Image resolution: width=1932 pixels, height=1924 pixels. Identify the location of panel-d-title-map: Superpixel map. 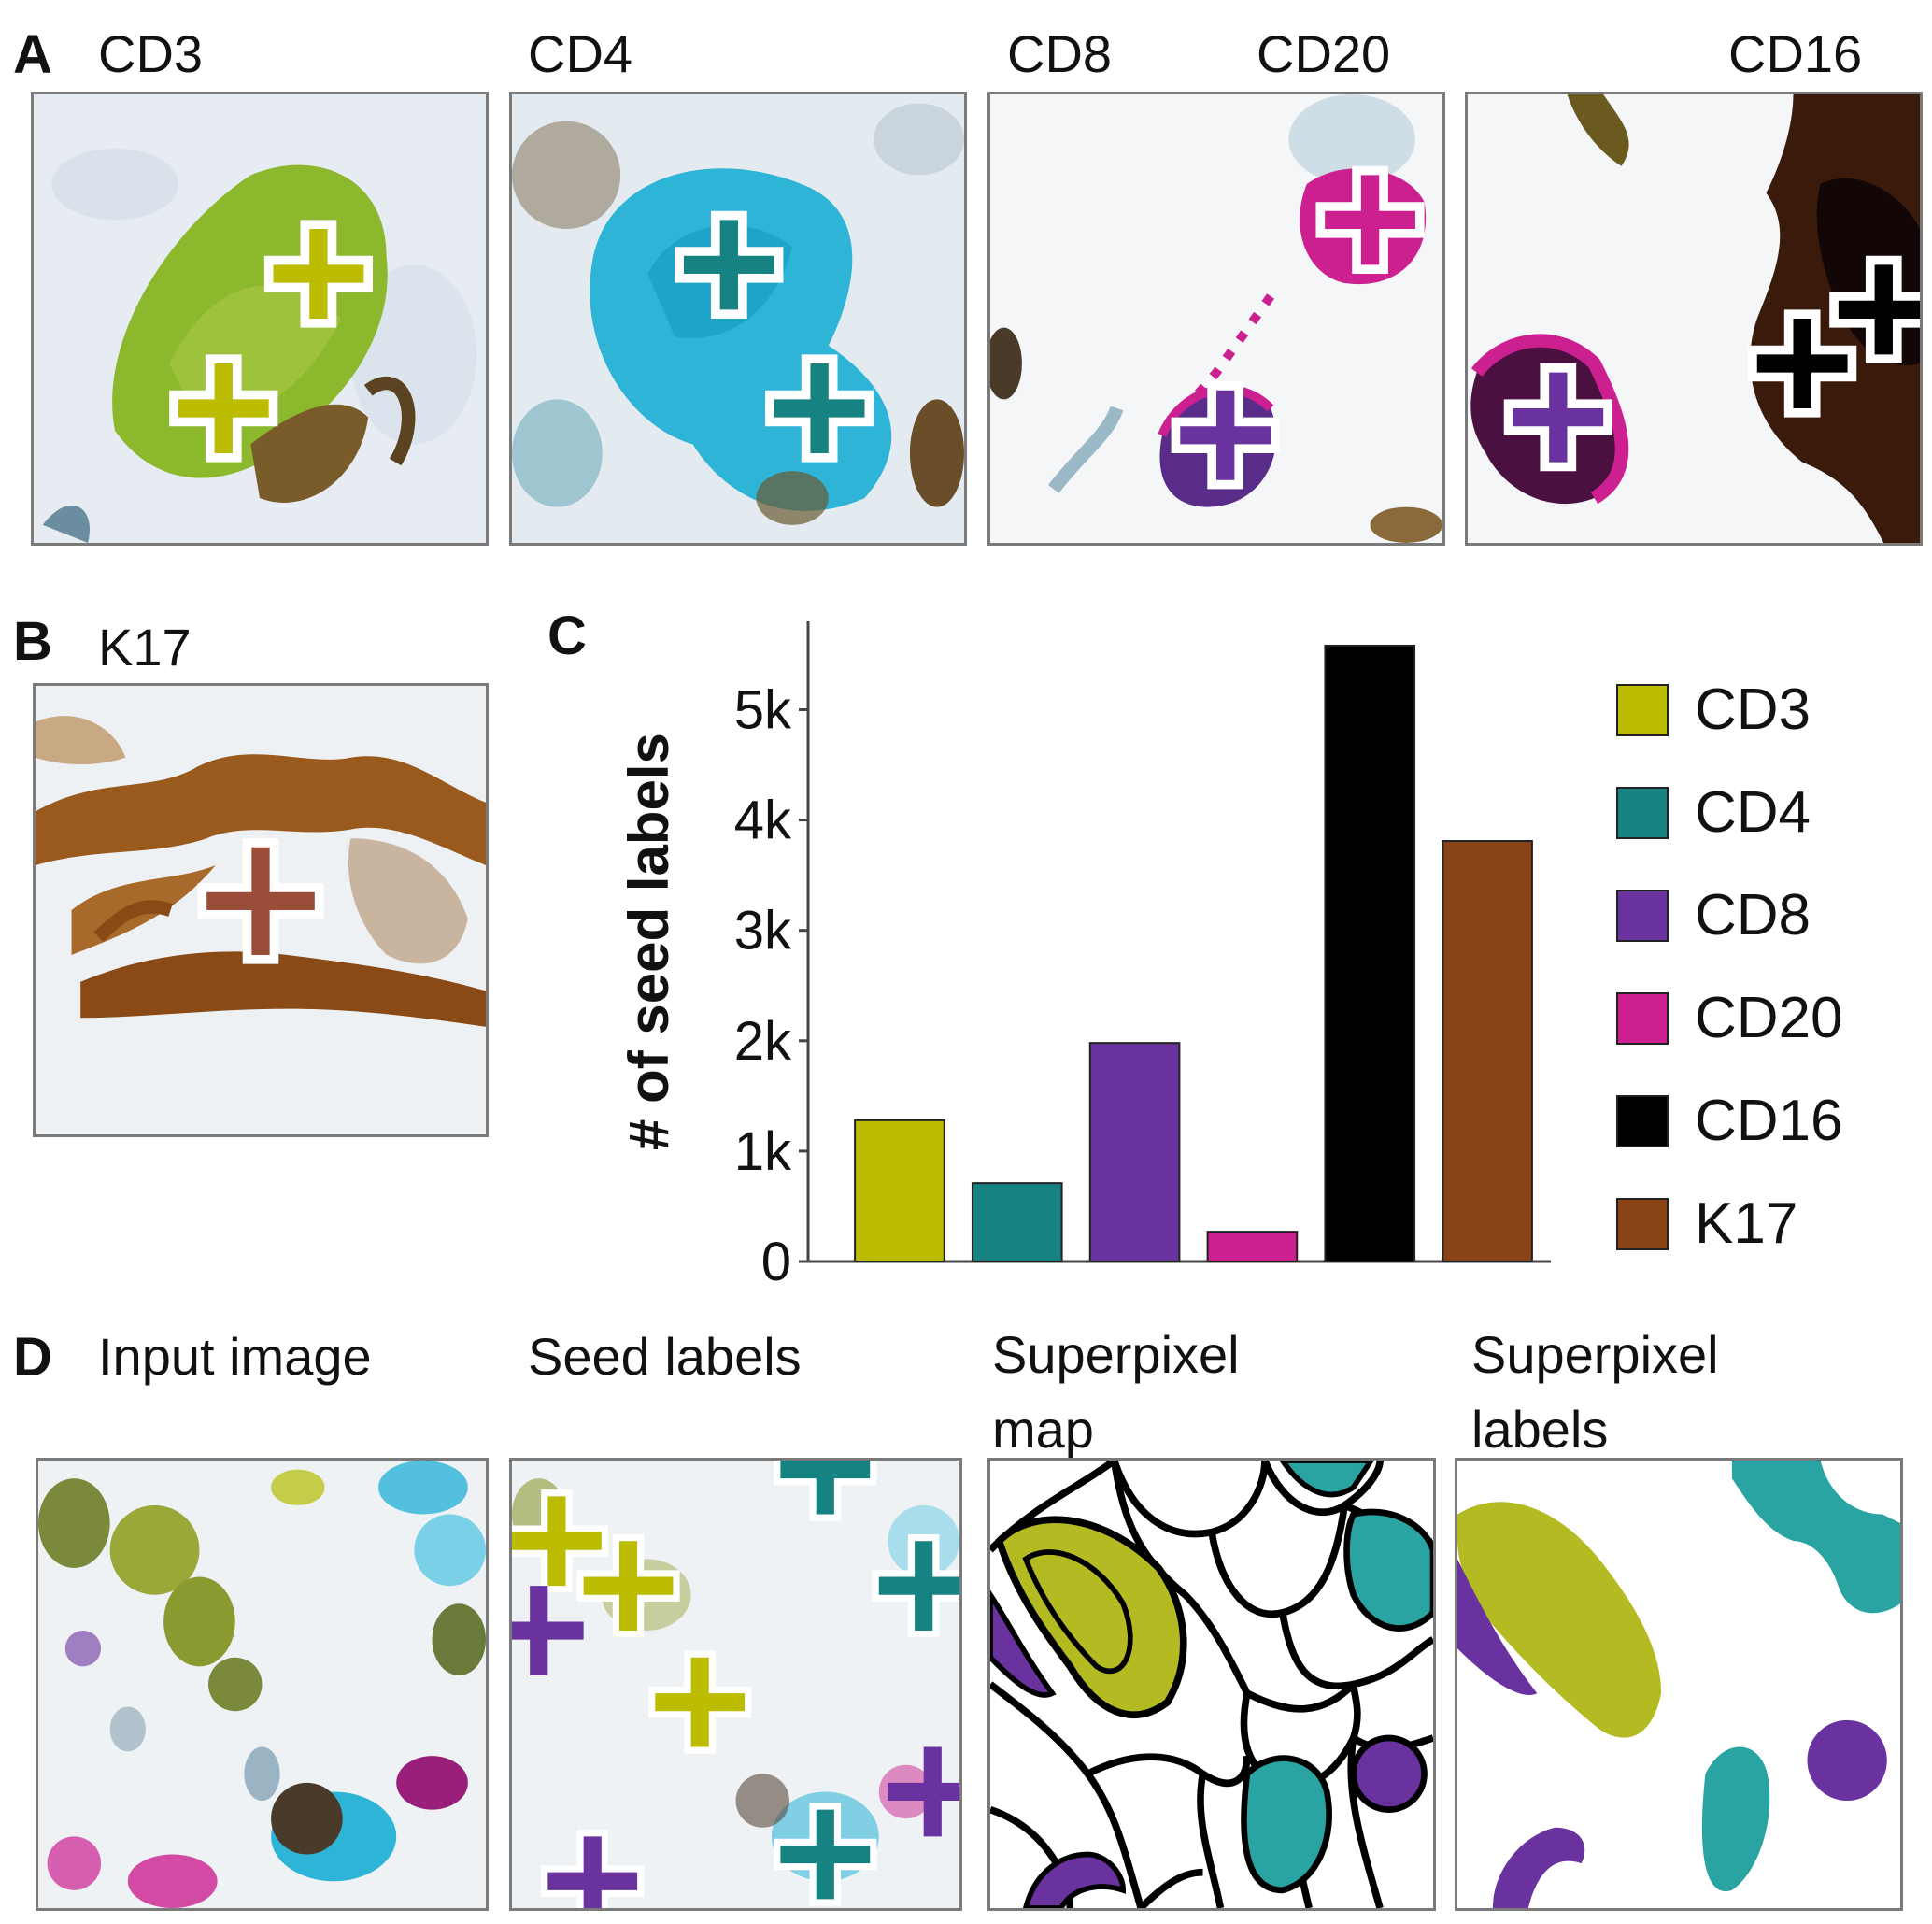
(1116, 1392).